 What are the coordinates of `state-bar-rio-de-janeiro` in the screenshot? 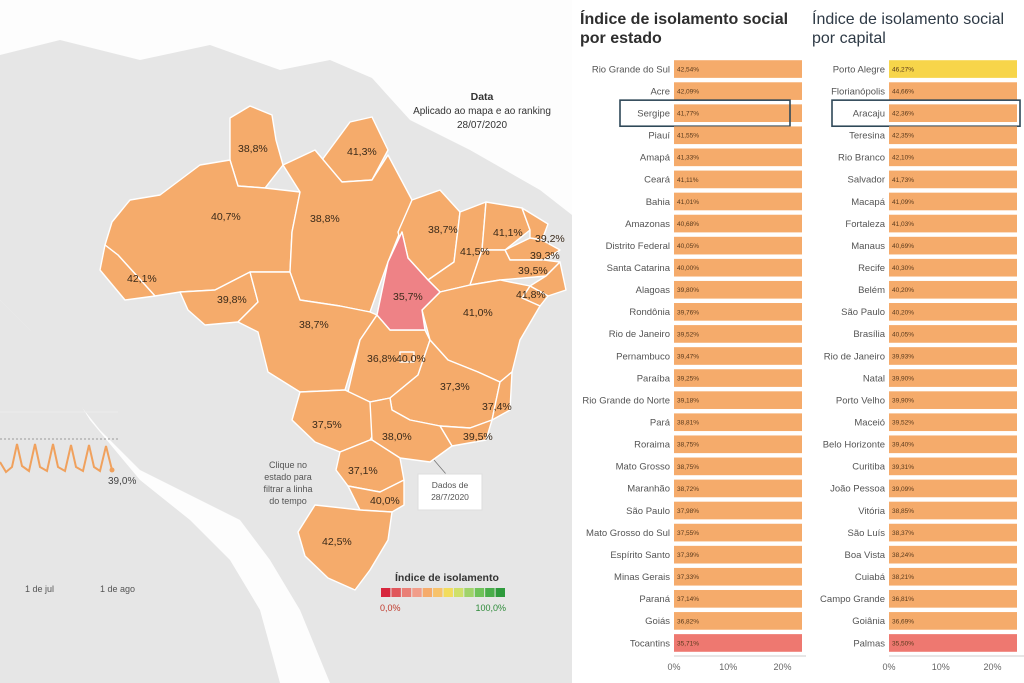 It's located at (738, 334).